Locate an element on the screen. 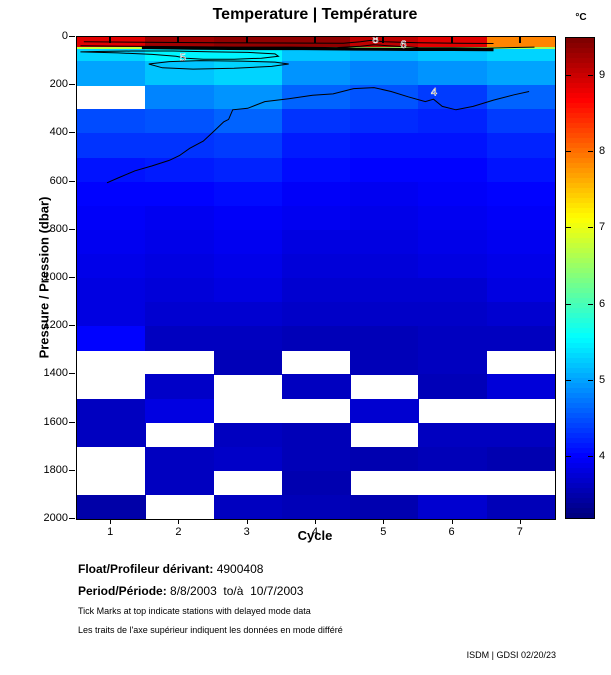 This screenshot has height=675, width=611. colorbar-tick-label: 6 is located at coordinates (602, 303).